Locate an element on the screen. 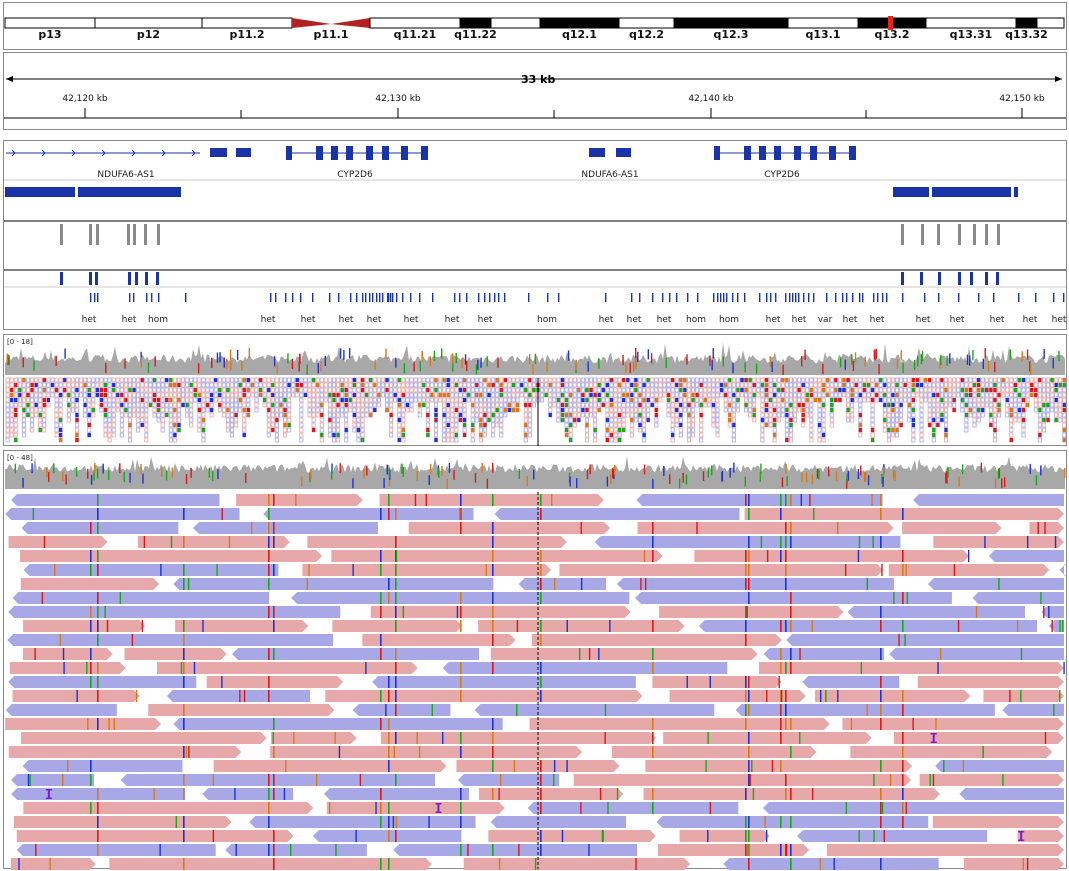 Image resolution: width=1069 pixels, height=871 pixels. genotype-label: het is located at coordinates (957, 320).